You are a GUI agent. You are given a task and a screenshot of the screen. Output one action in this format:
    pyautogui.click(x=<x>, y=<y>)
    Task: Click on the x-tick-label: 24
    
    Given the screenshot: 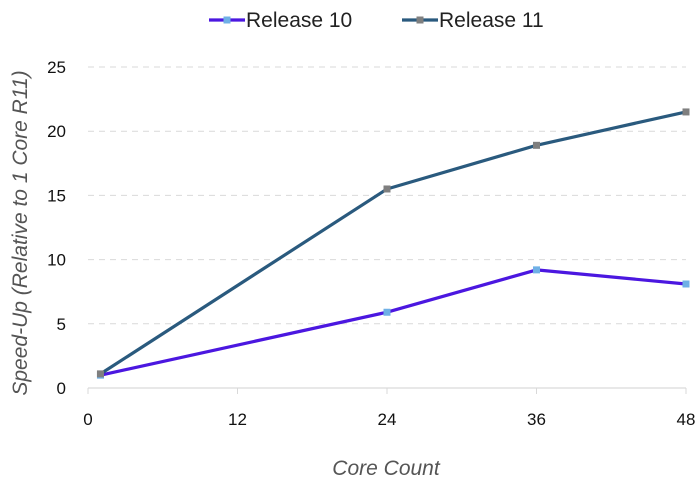 What is the action you would take?
    pyautogui.click(x=387, y=419)
    